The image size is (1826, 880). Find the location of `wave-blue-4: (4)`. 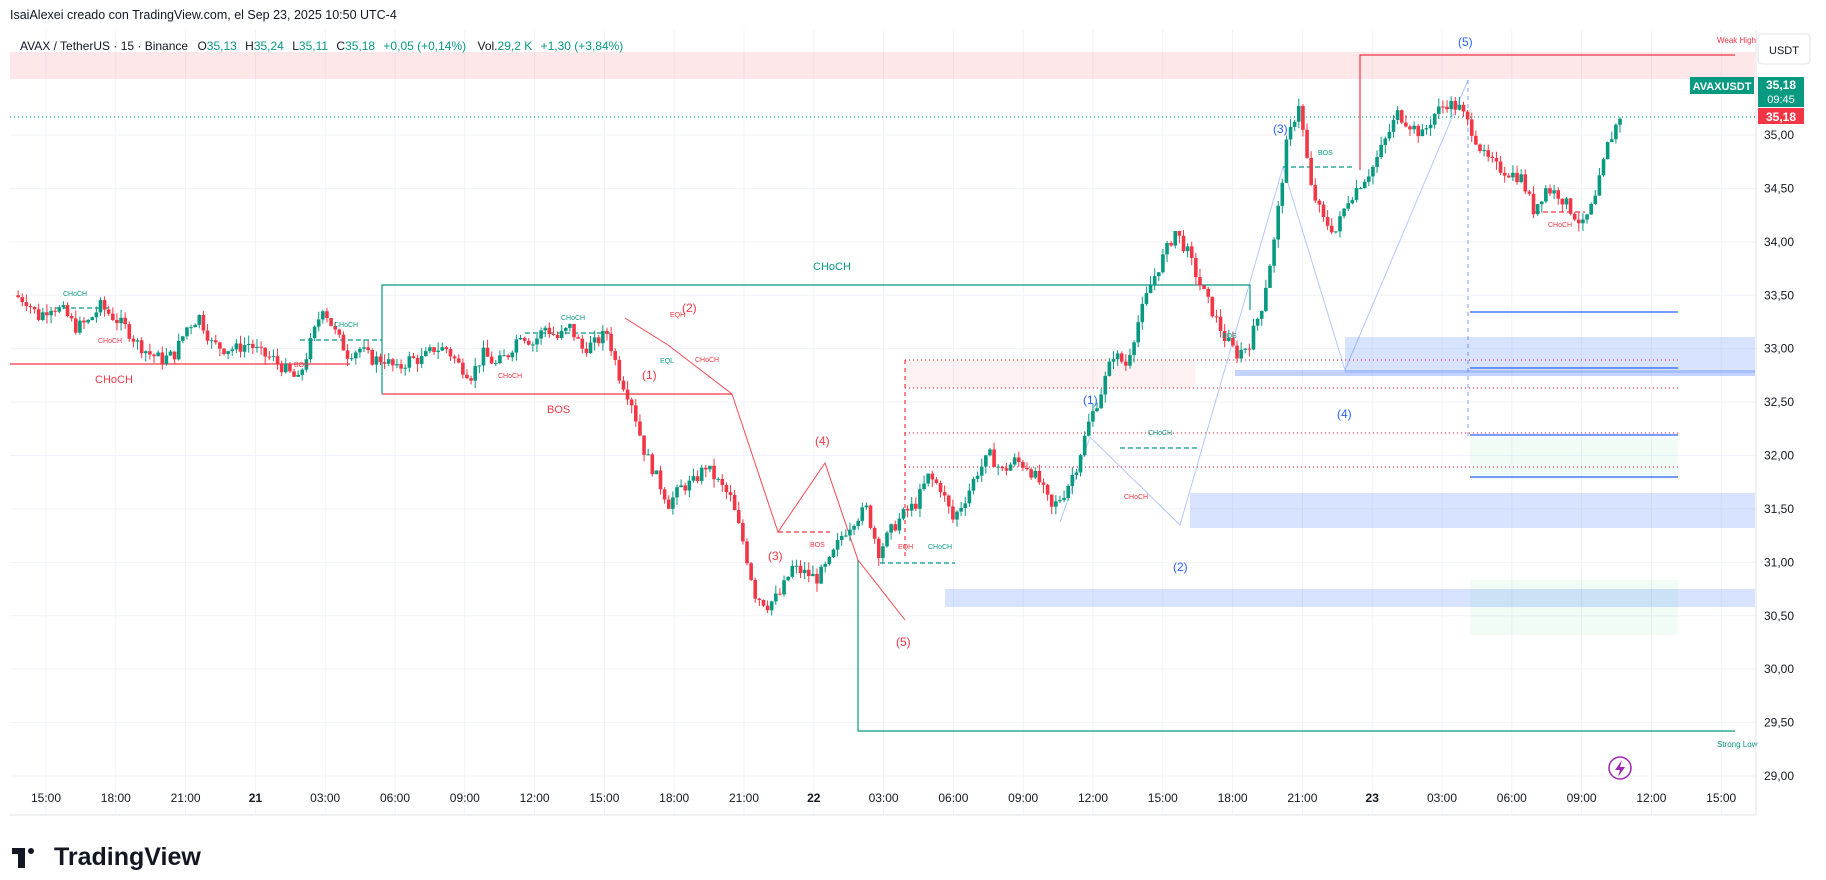

wave-blue-4: (4) is located at coordinates (1344, 414).